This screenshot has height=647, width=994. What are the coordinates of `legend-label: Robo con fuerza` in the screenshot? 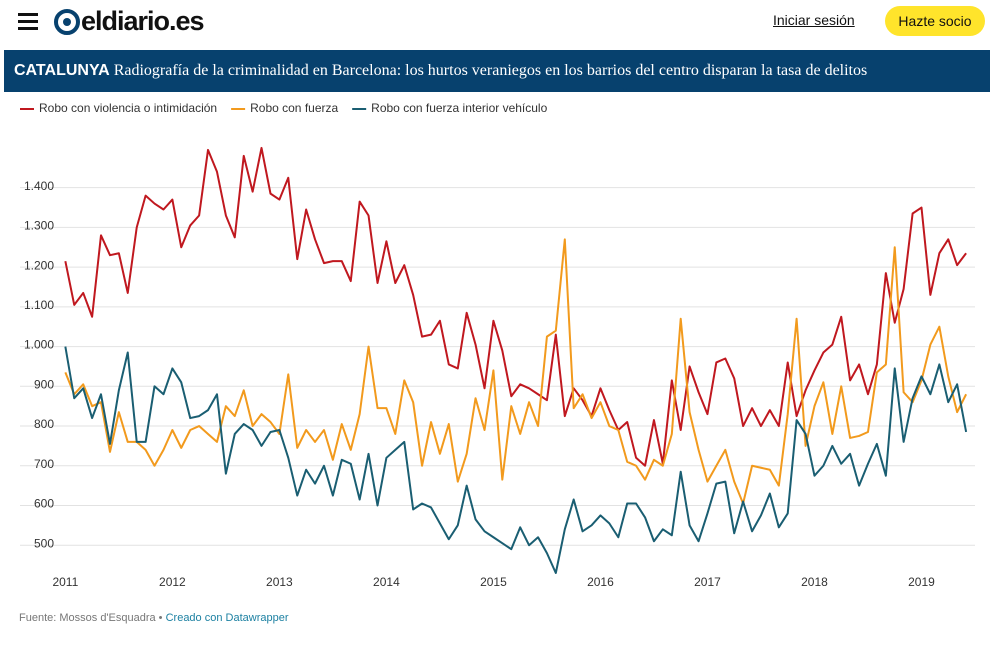 It's located at (294, 108).